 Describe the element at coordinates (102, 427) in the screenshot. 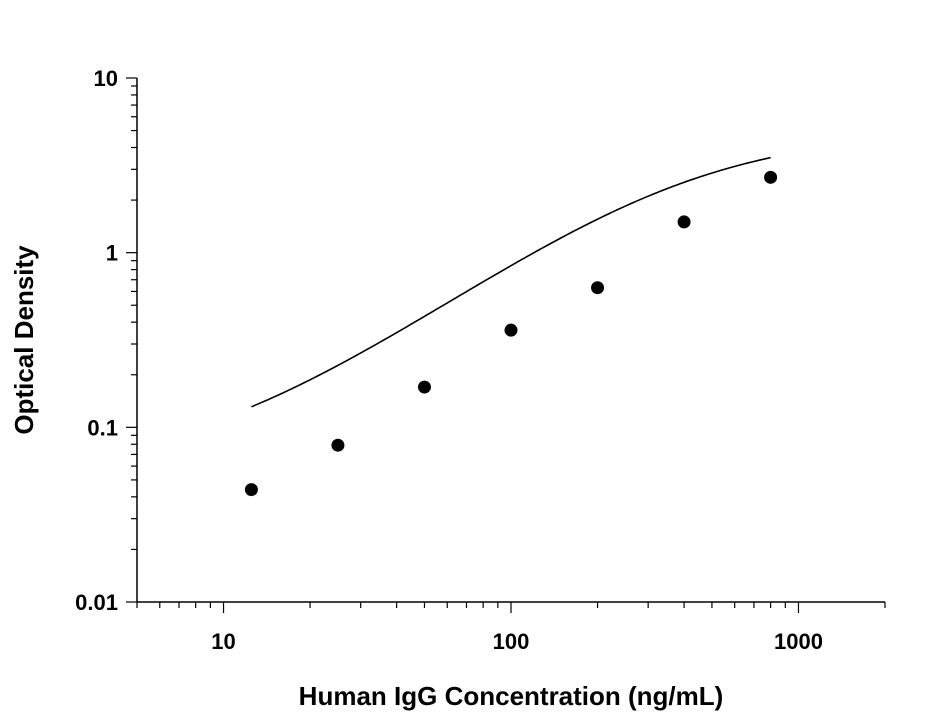

I see `y-tick-label: 0.1` at that location.